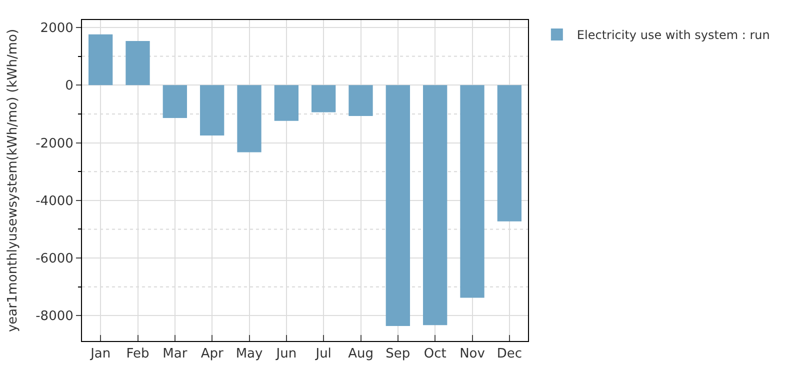 Image resolution: width=787 pixels, height=374 pixels. Describe the element at coordinates (57, 28) in the screenshot. I see `y-tick-label: 2000` at that location.